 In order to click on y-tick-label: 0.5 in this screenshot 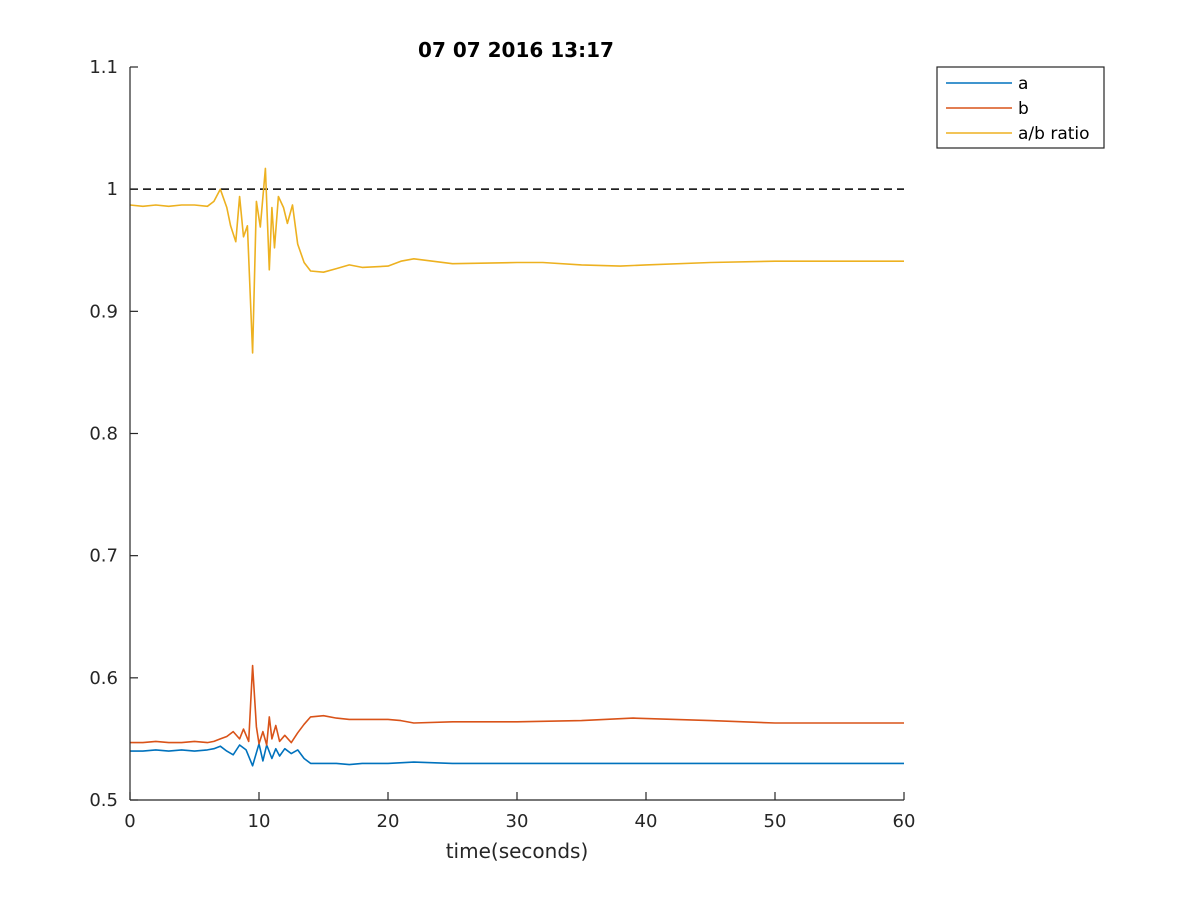, I will do `click(103, 800)`.